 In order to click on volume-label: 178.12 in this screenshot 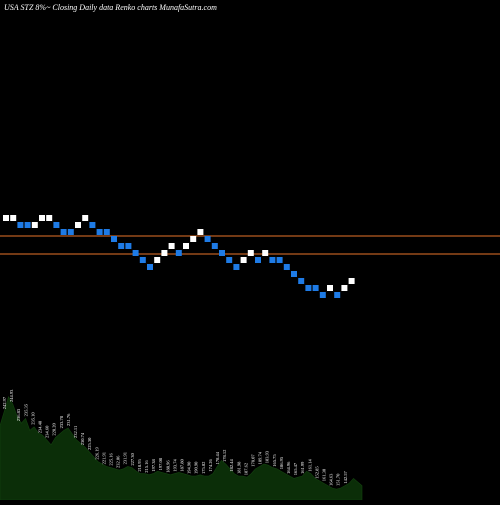, I will do `click(224, 456)`.